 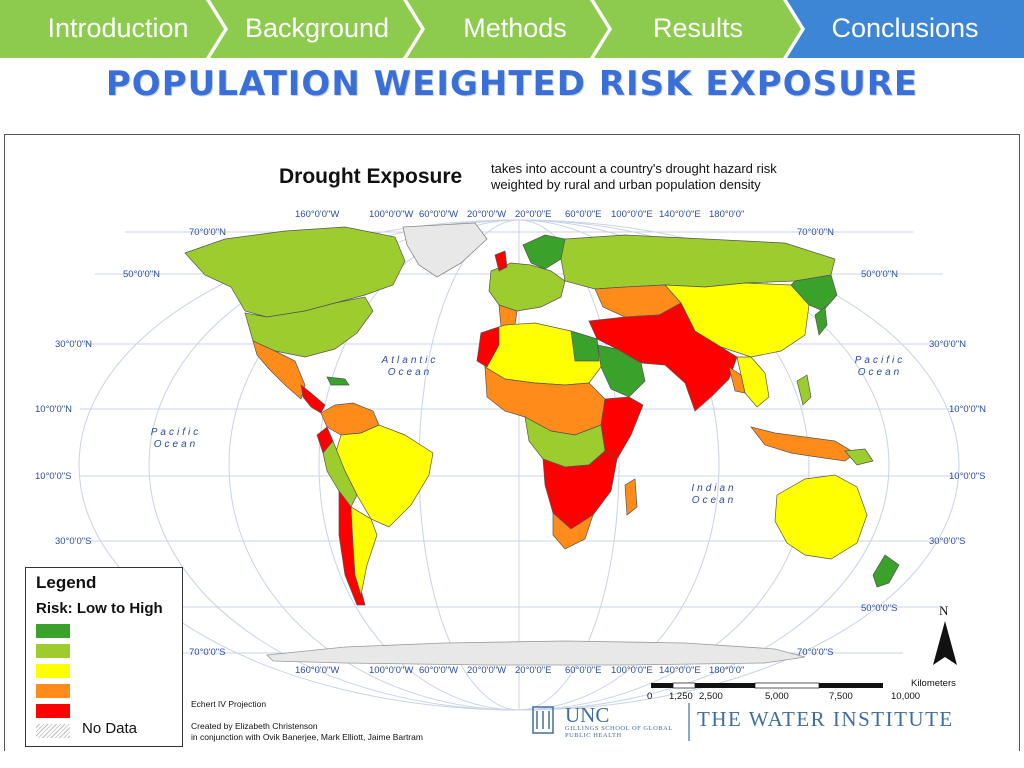 I want to click on nav-introduction-label: Introduction, so click(x=118, y=28).